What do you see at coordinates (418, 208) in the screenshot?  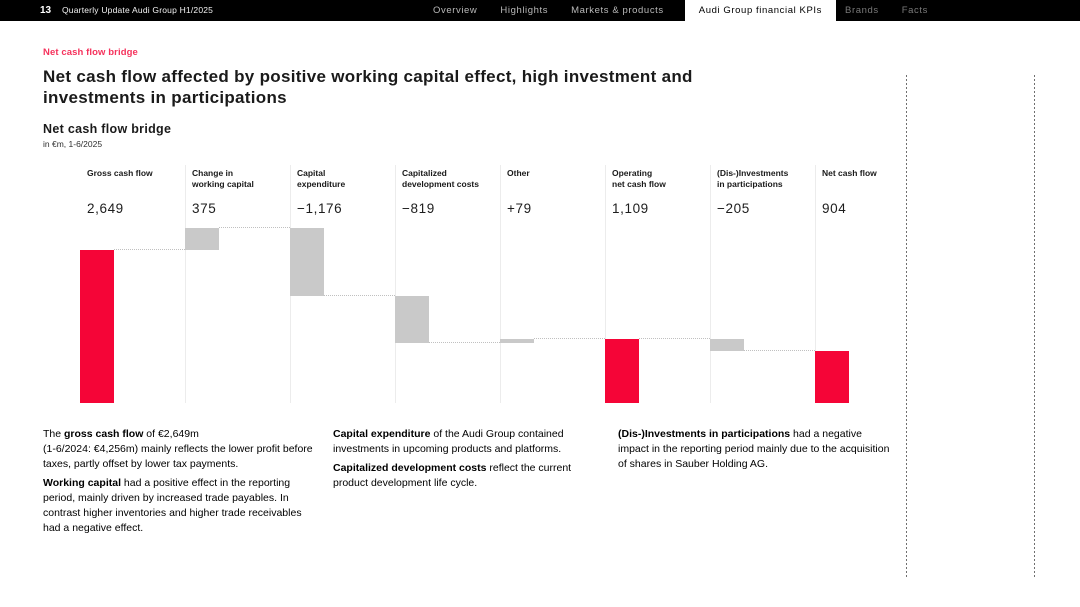 I see `bar-value: −819` at bounding box center [418, 208].